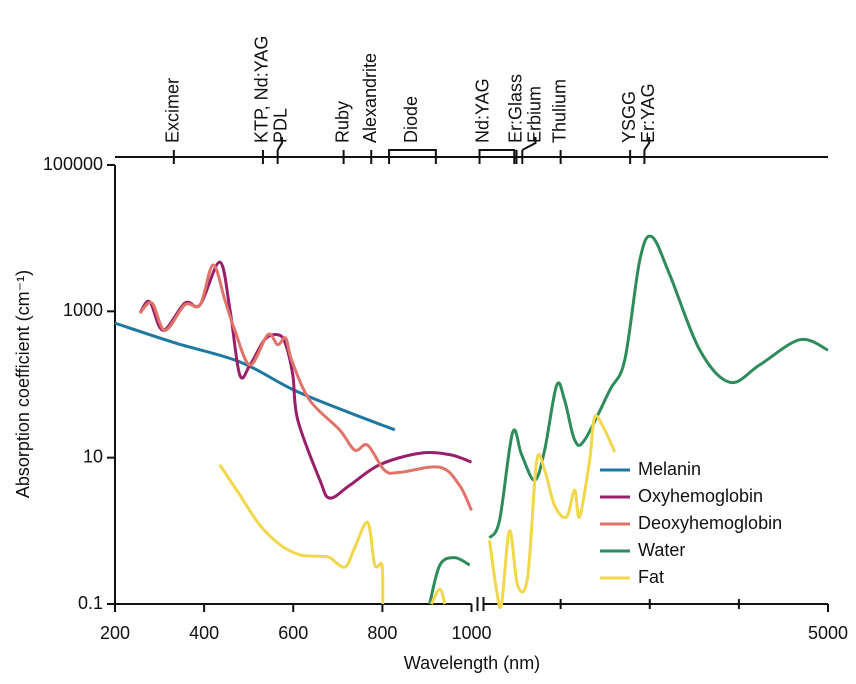 The width and height of the screenshot is (856, 684). What do you see at coordinates (342, 122) in the screenshot?
I see `laser-label: Ruby` at bounding box center [342, 122].